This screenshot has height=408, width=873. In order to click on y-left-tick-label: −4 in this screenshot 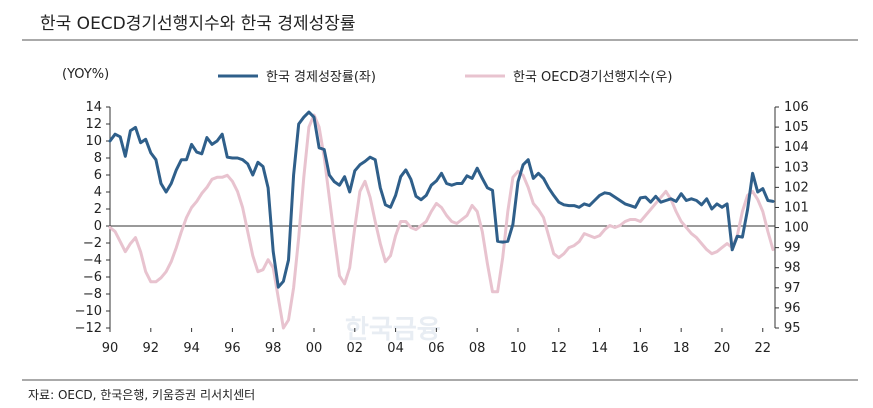, I will do `click(92, 260)`.